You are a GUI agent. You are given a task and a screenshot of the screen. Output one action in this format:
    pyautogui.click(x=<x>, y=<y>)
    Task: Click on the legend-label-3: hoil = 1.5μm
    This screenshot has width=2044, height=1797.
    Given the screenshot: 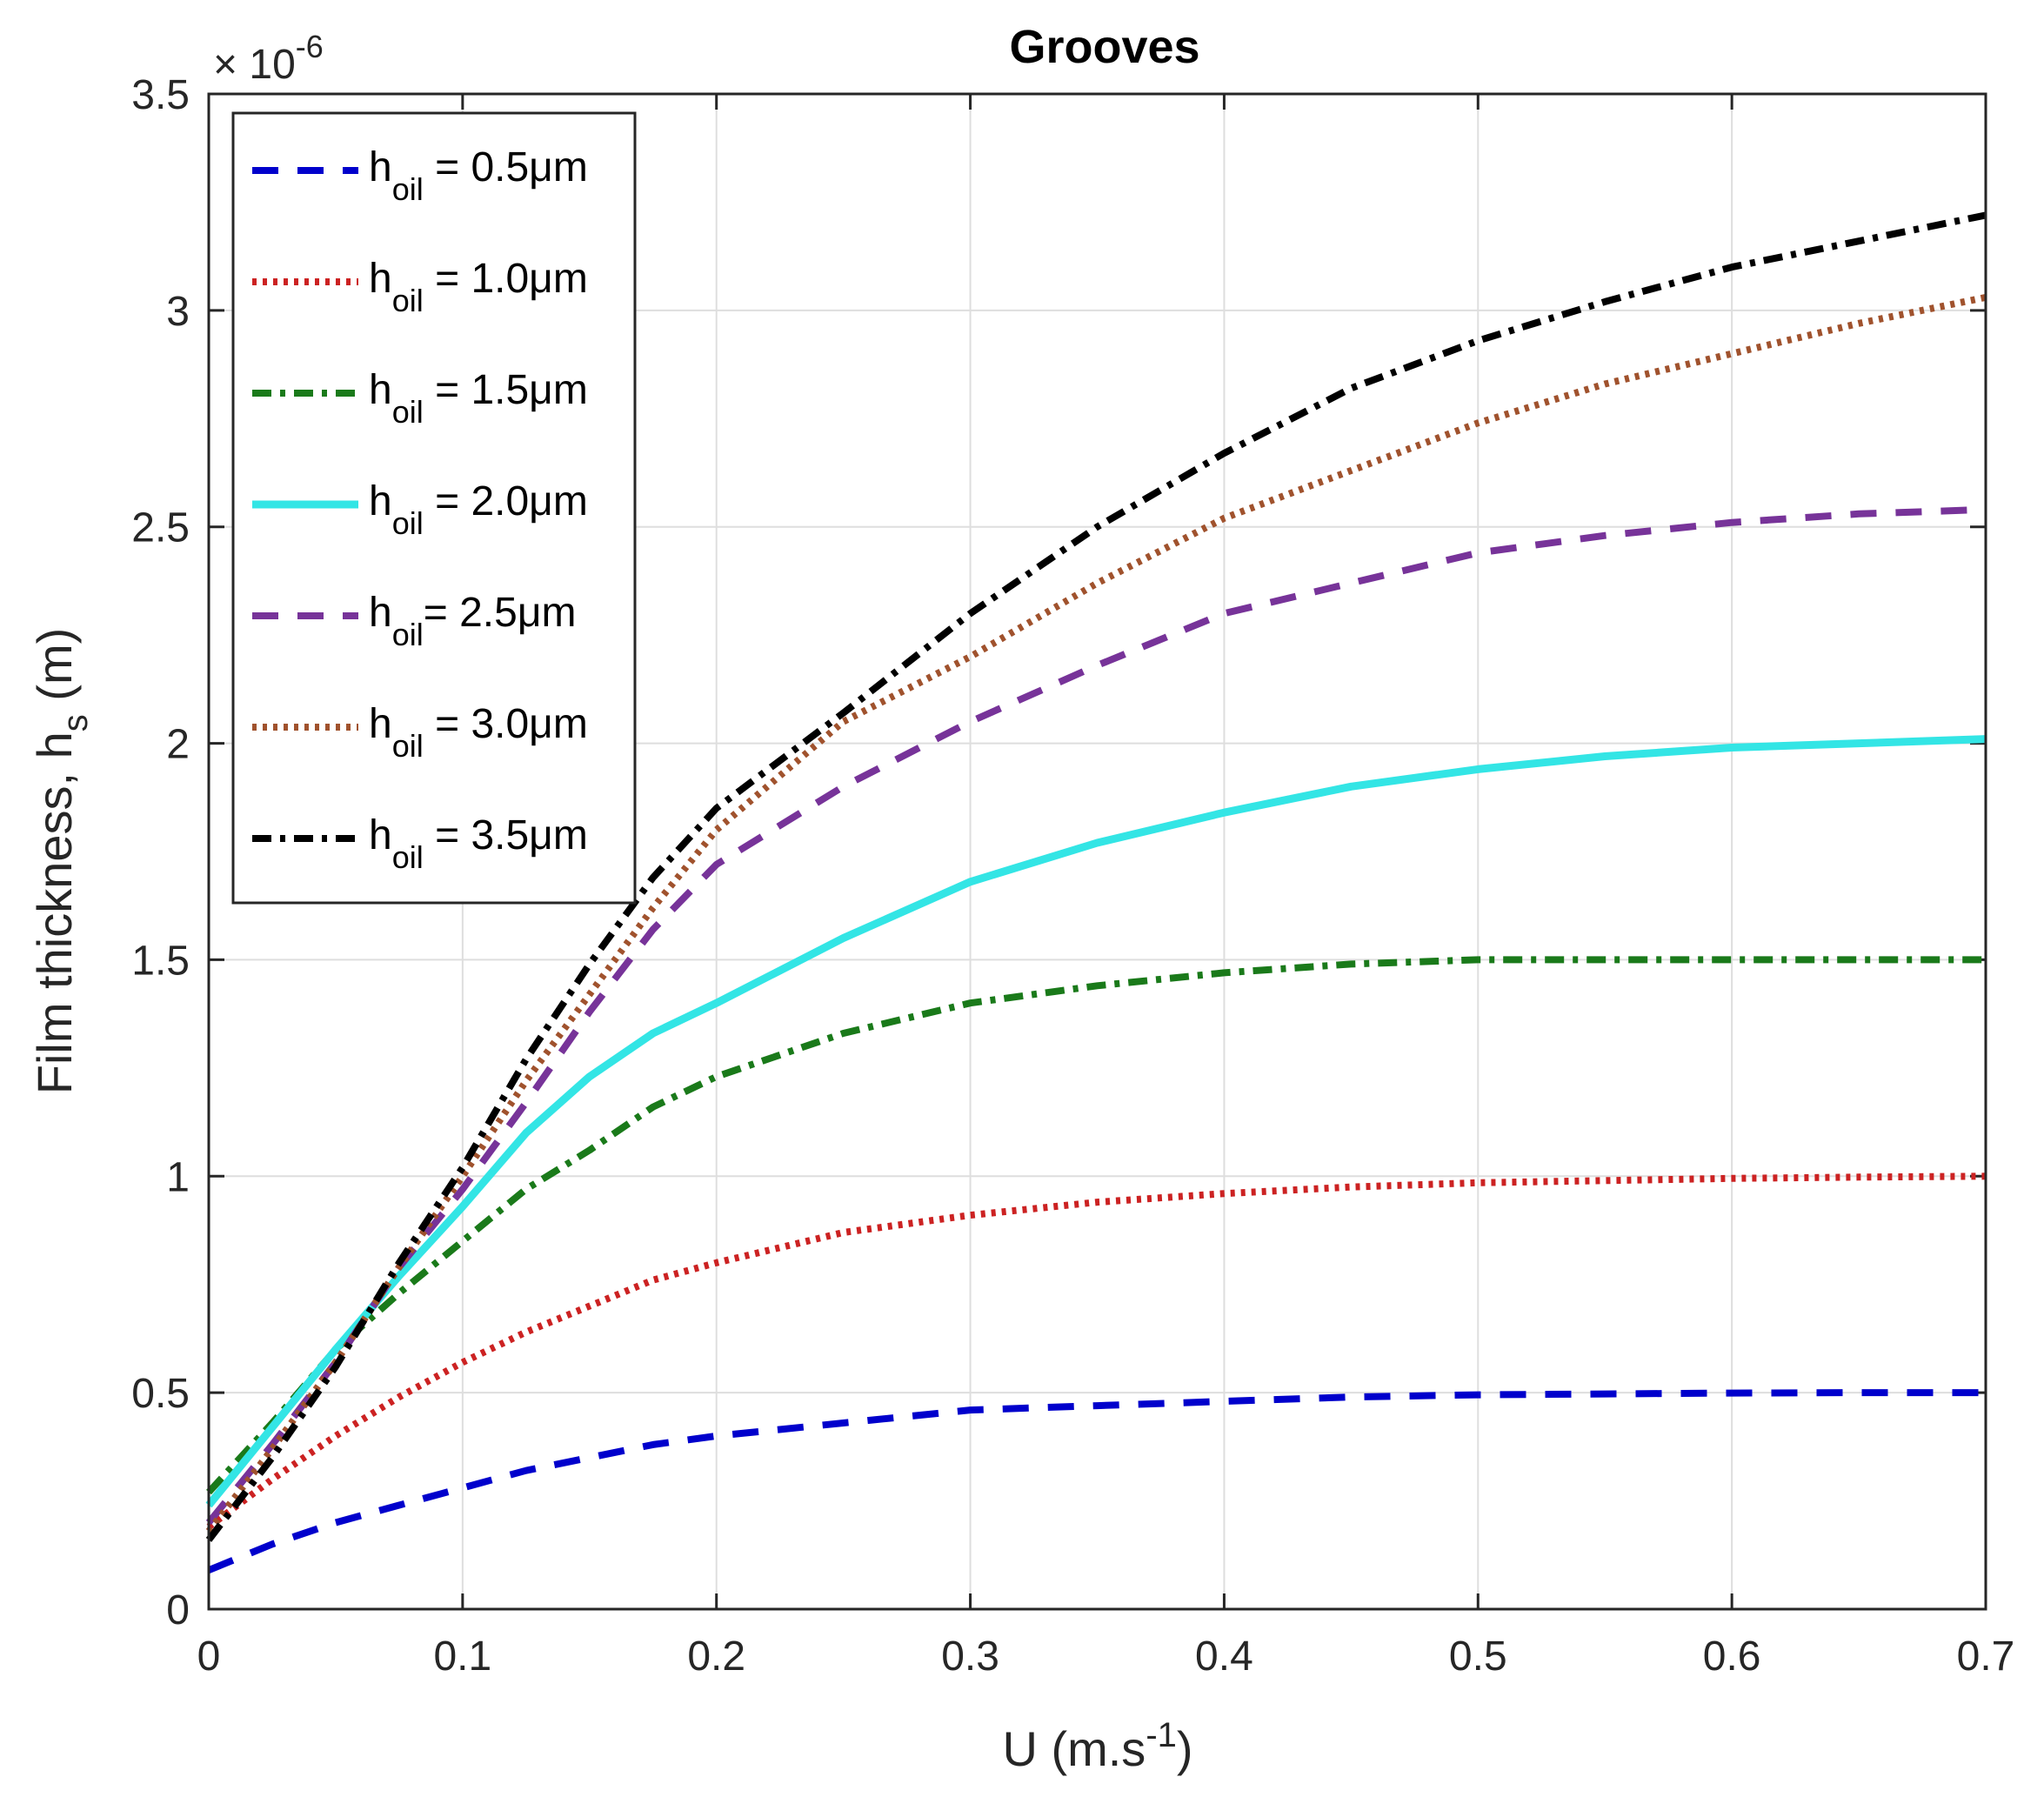 What is the action you would take?
    pyautogui.click(x=478, y=398)
    